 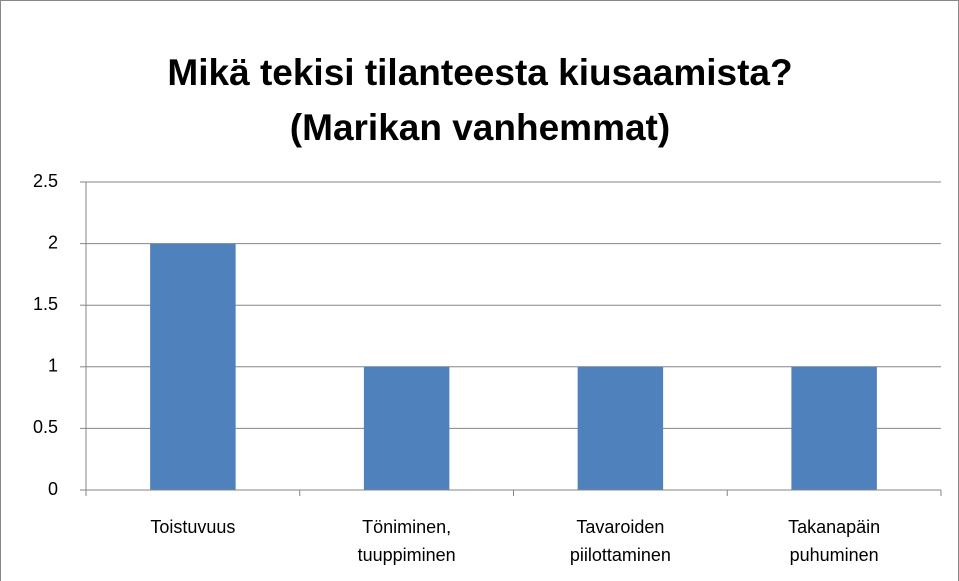 I want to click on y-tick-label: 2, so click(x=53, y=242).